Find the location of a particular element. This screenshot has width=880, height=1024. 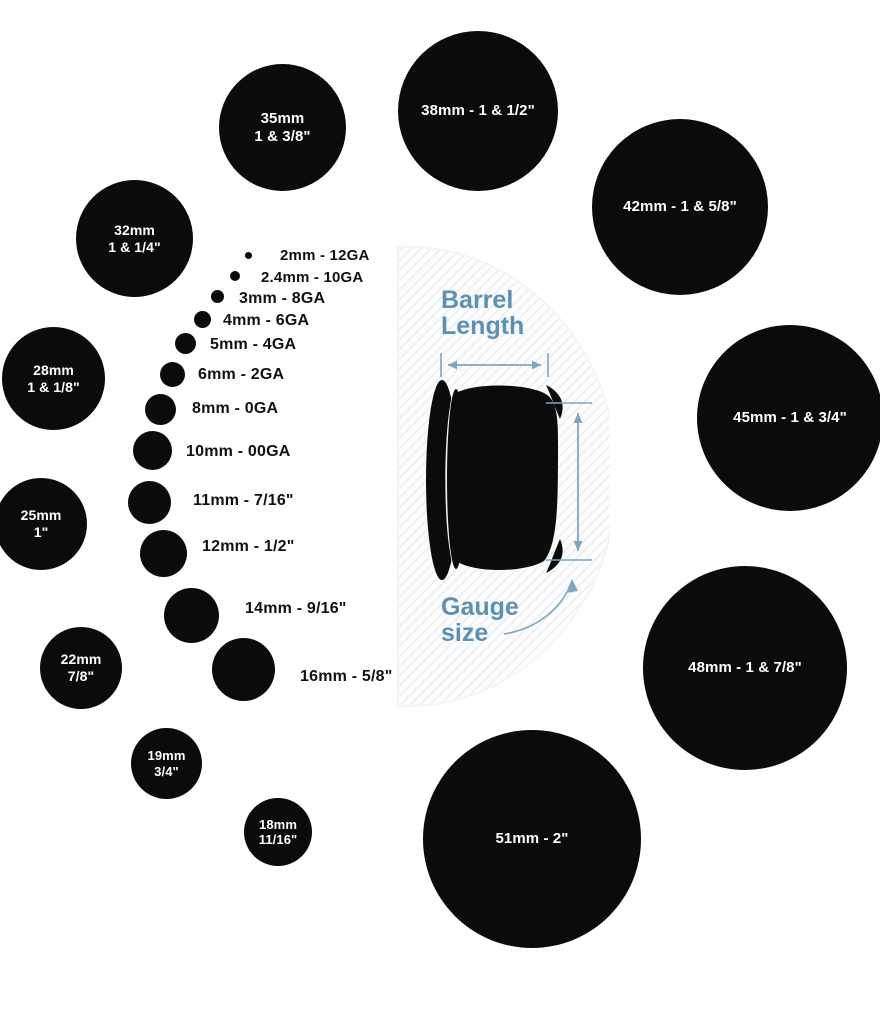

barrel-length-label: Barrel Length is located at coordinates (482, 313).